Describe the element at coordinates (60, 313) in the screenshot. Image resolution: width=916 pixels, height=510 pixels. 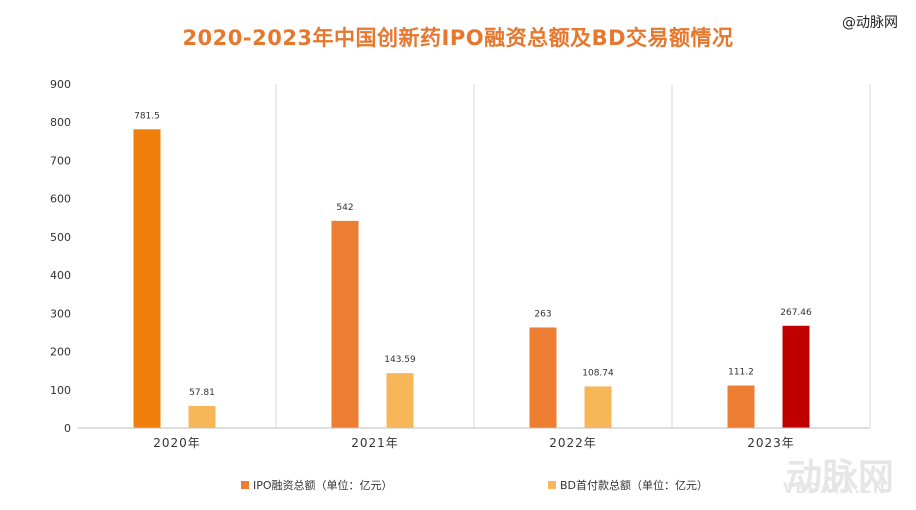
I see `y-tick-label: 300` at that location.